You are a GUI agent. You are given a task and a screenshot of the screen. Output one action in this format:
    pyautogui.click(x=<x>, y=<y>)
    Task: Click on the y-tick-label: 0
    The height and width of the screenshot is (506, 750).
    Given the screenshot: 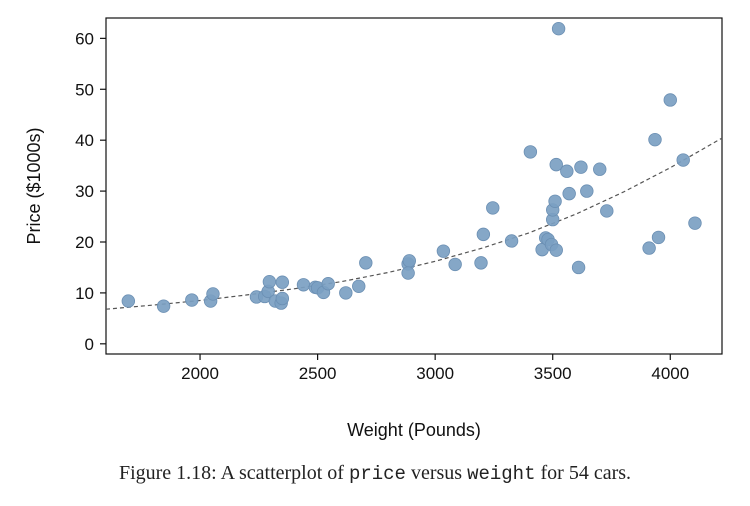 What is the action you would take?
    pyautogui.click(x=89, y=344)
    